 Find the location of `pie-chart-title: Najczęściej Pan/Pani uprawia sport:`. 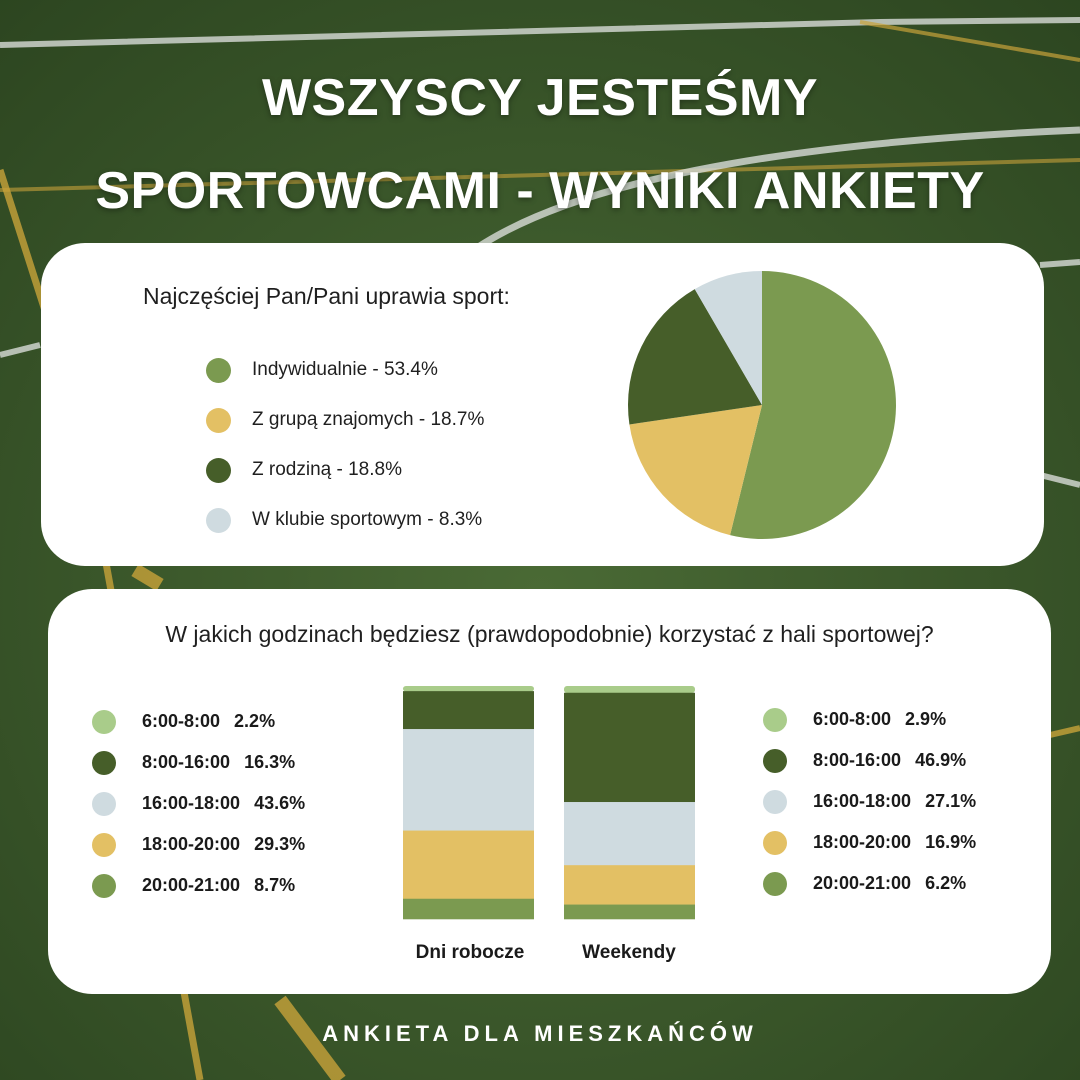

pie-chart-title: Najczęściej Pan/Pani uprawia sport: is located at coordinates (326, 296).